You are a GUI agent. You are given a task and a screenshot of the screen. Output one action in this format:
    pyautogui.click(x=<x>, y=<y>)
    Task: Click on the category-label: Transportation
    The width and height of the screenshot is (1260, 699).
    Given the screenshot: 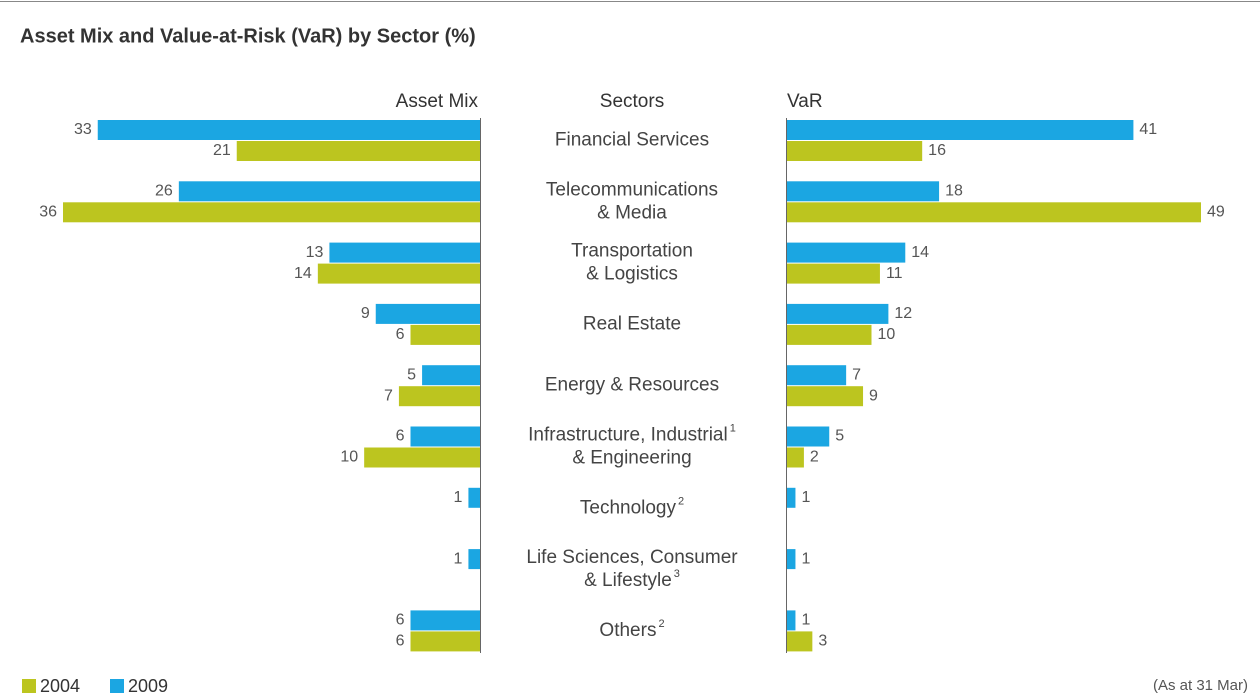 What is the action you would take?
    pyautogui.click(x=632, y=251)
    